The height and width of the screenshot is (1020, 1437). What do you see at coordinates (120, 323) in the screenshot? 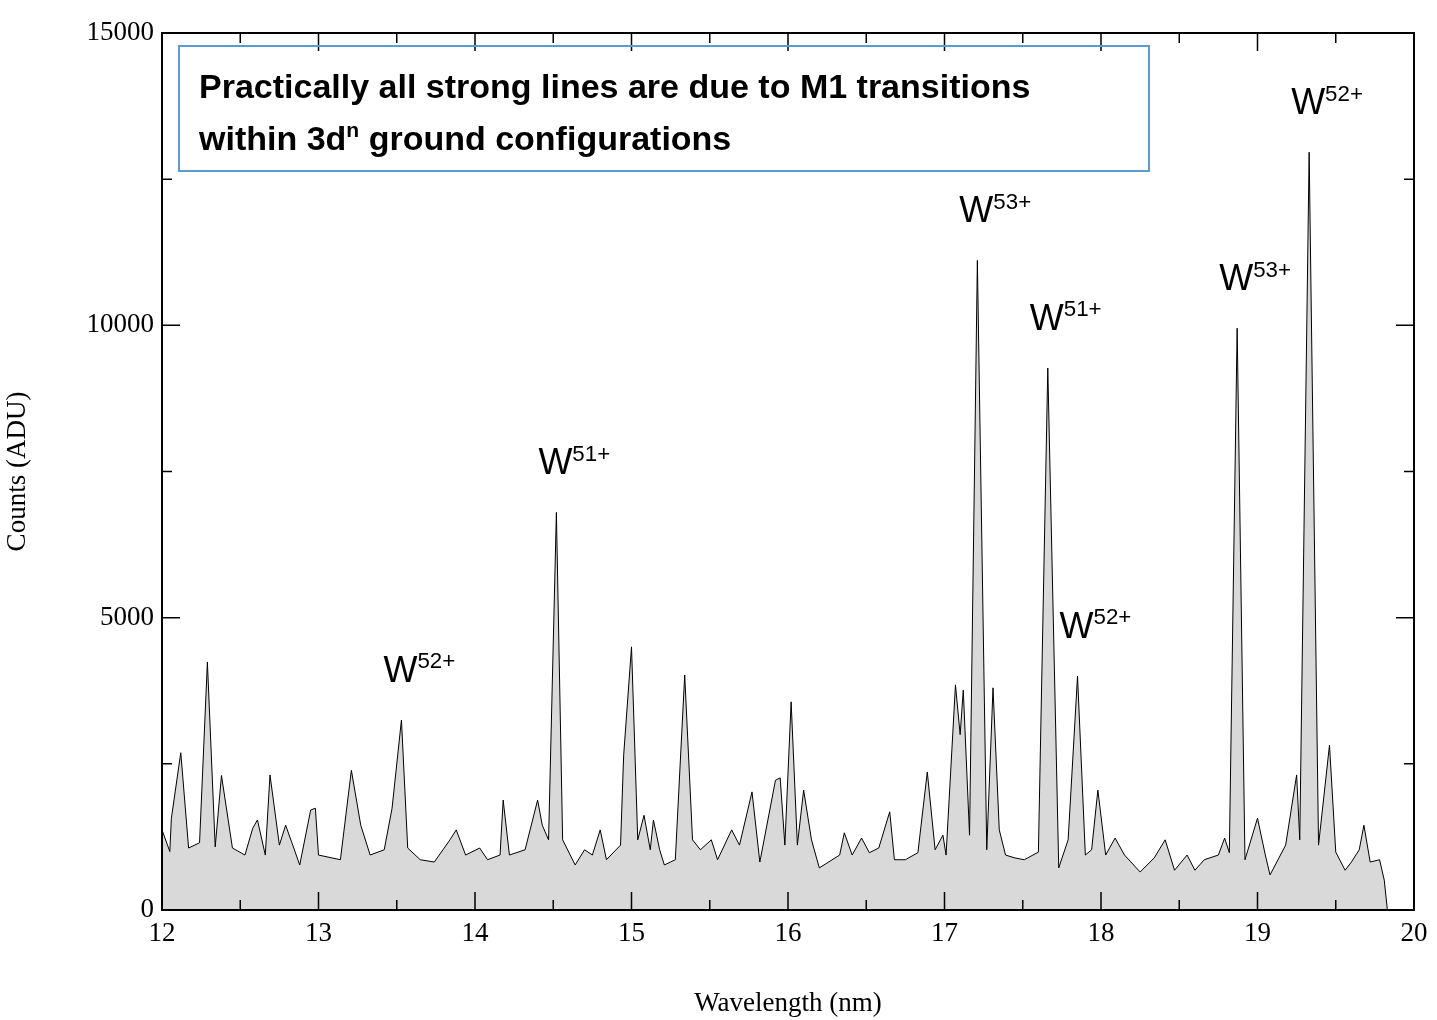
I see `y-tick-label: 10000` at bounding box center [120, 323].